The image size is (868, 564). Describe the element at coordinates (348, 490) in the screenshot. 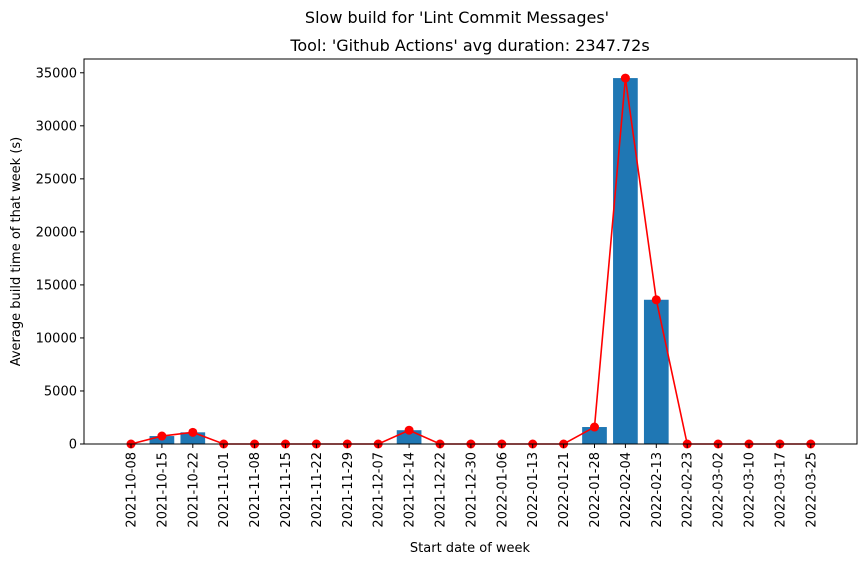

I see `x-tick-label: 2021-11-29` at that location.